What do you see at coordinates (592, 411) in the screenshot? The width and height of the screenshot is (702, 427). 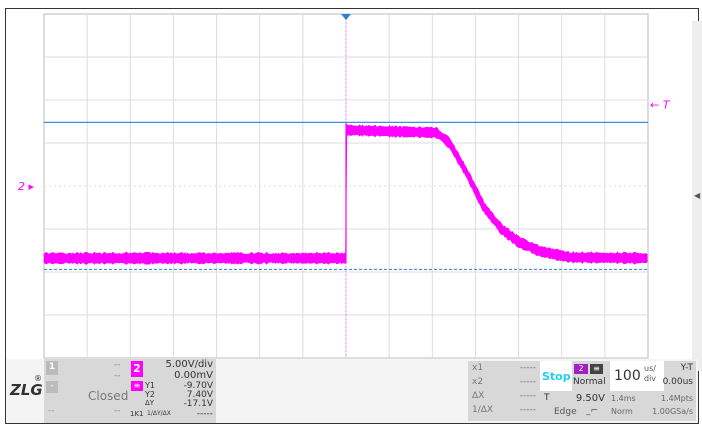 I see `rising-edge-icon: _⌐` at bounding box center [592, 411].